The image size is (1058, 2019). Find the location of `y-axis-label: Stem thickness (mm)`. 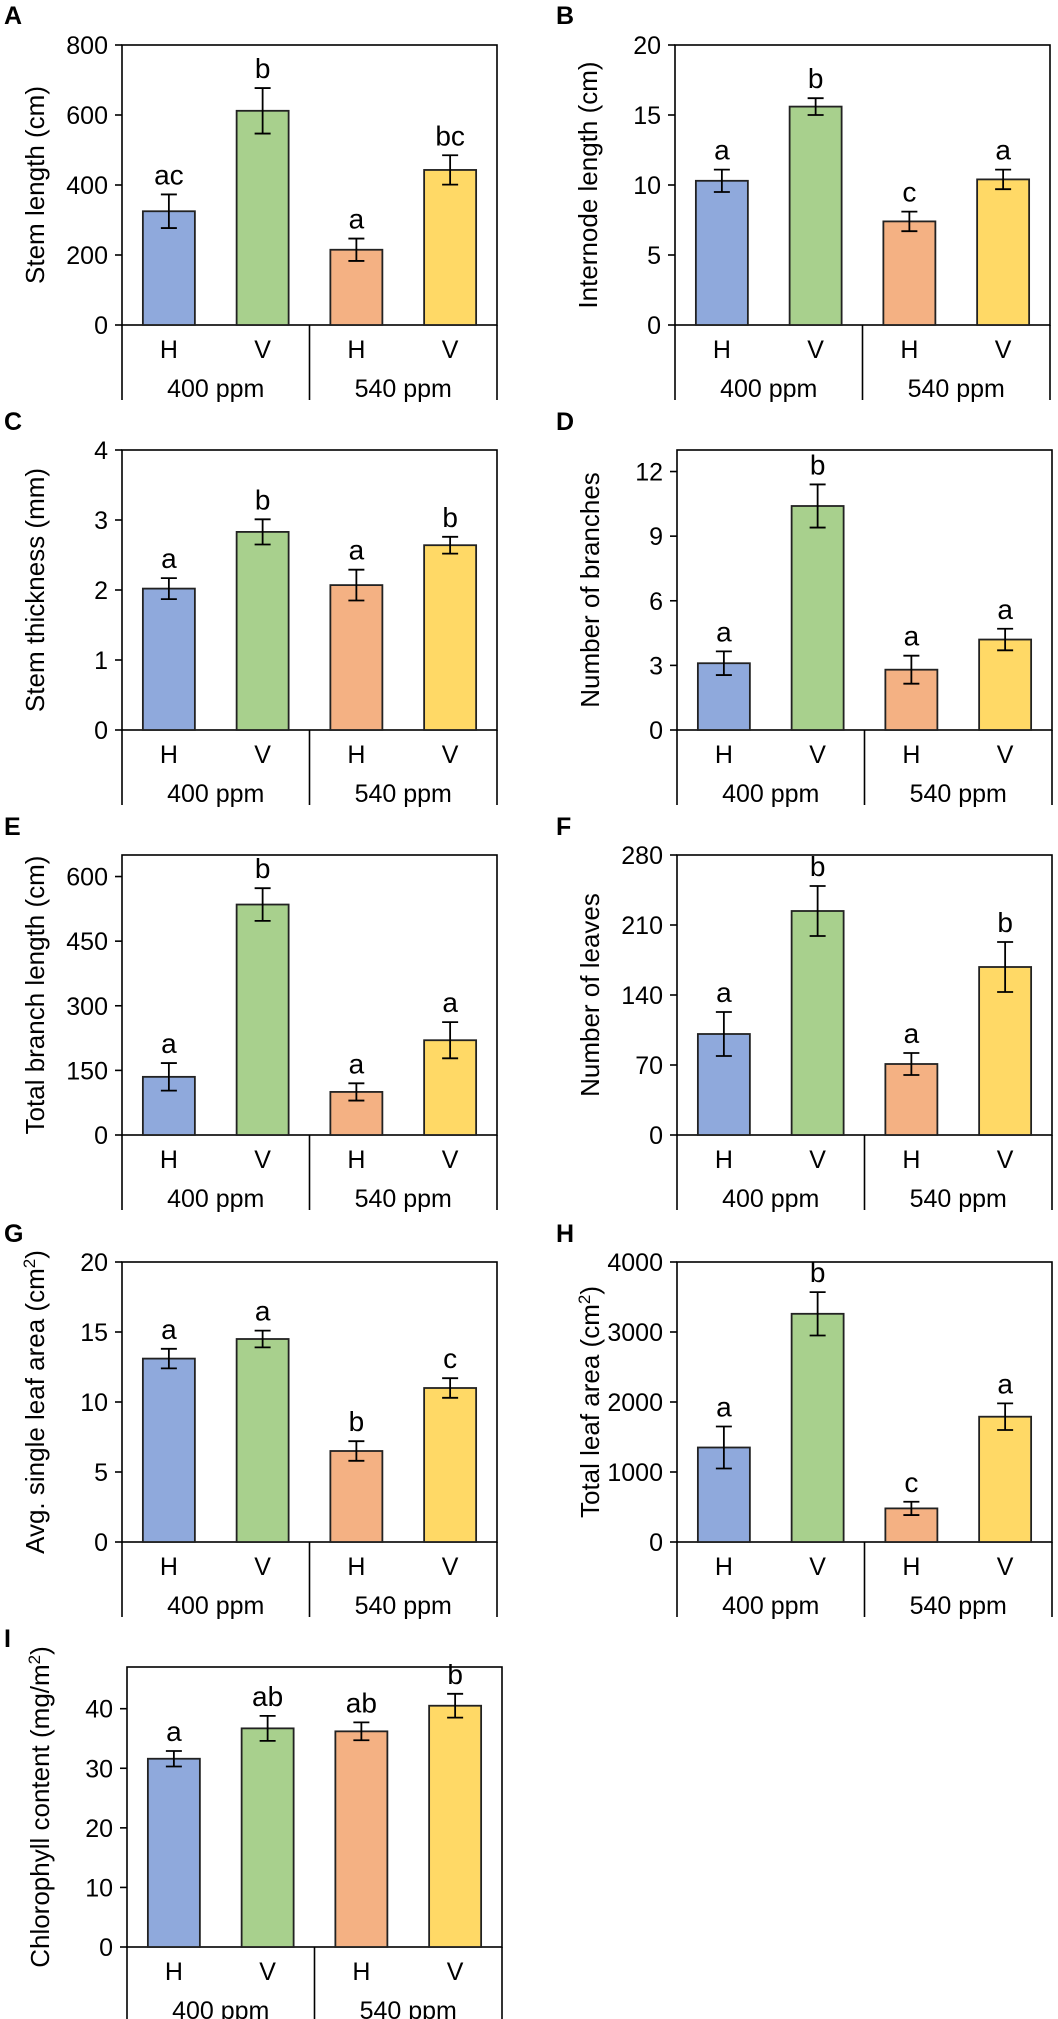

y-axis-label: Stem thickness (mm) is located at coordinates (35, 590).